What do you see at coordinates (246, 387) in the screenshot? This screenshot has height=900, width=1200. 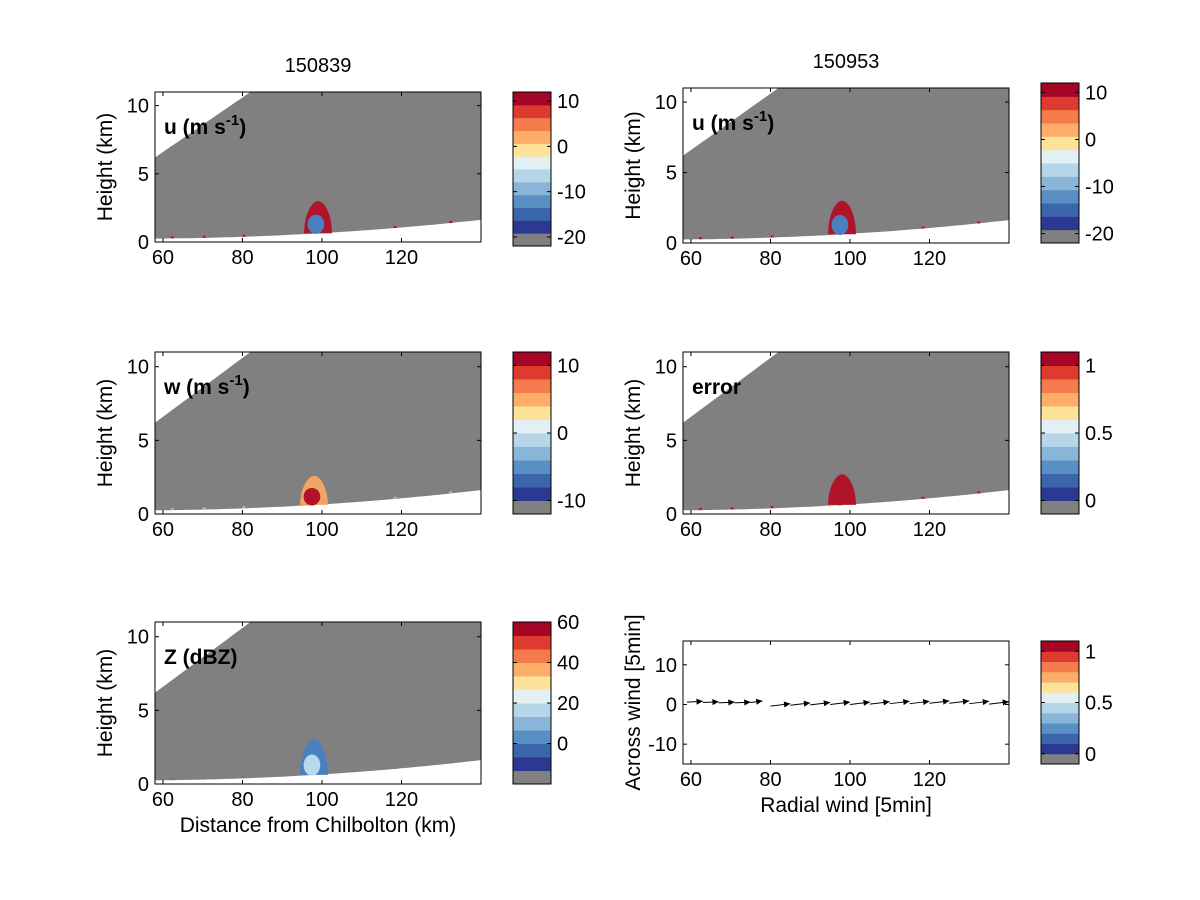 I see `panel-label-end: )` at bounding box center [246, 387].